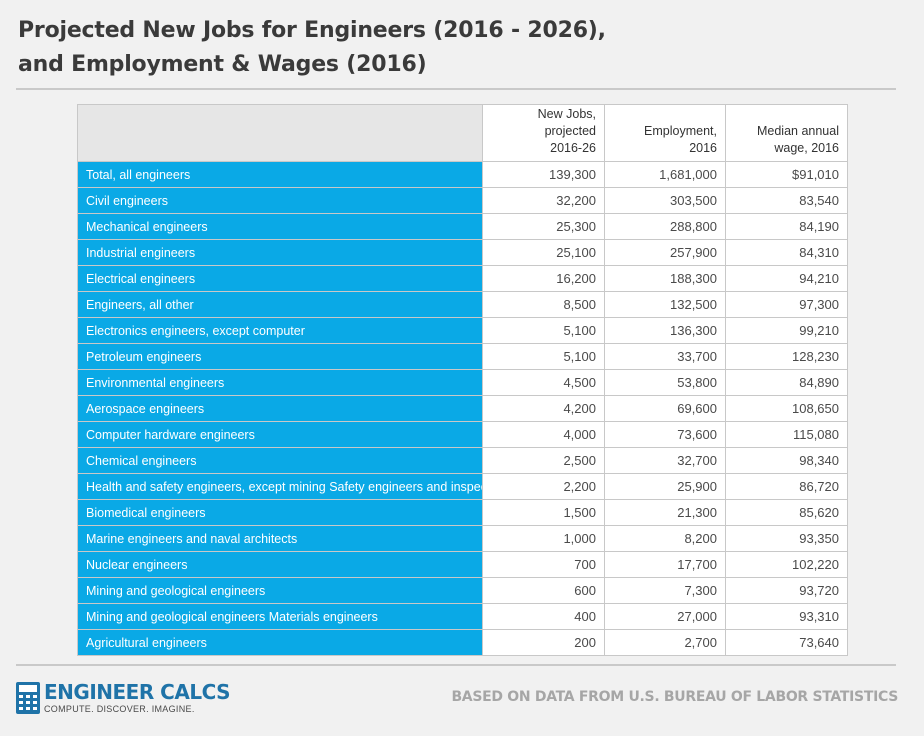  What do you see at coordinates (573, 148) in the screenshot?
I see `header-new-jobs-line-2: 2016-26` at bounding box center [573, 148].